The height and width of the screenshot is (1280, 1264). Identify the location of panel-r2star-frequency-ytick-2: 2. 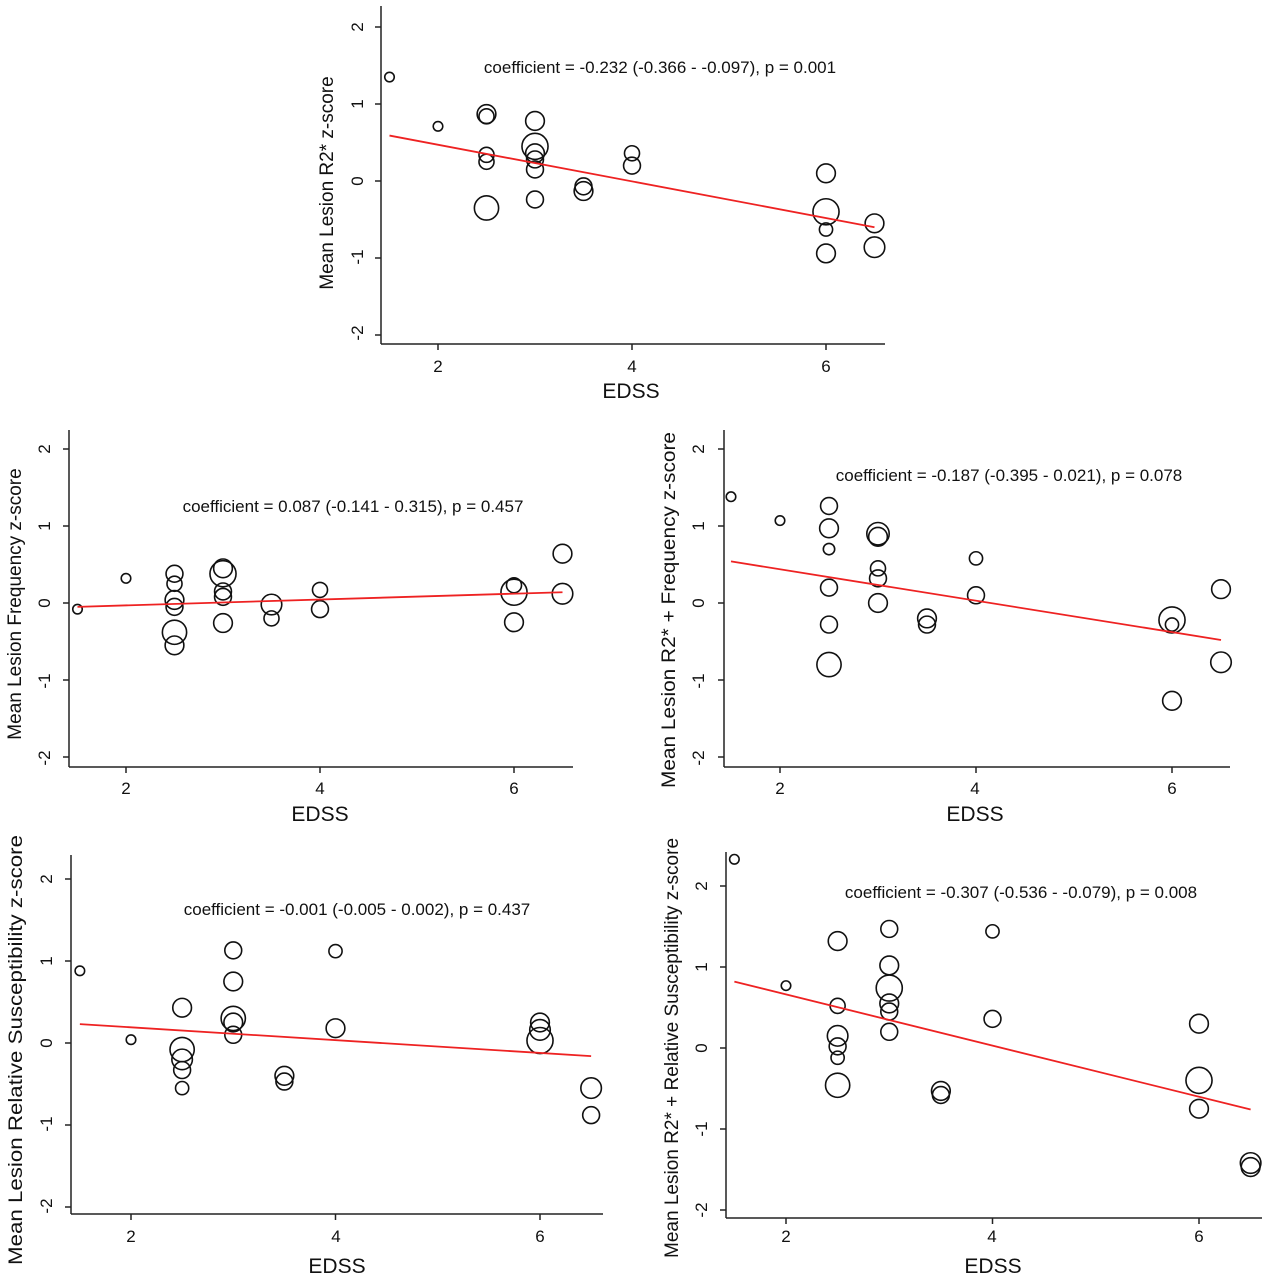
(698, 448).